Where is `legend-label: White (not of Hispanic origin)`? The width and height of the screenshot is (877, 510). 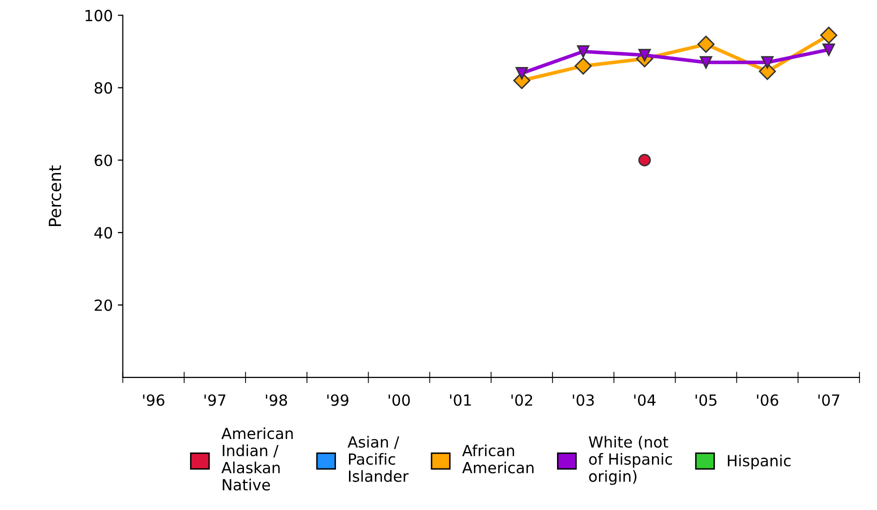
legend-label: White (not of Hispanic origin) is located at coordinates (630, 460).